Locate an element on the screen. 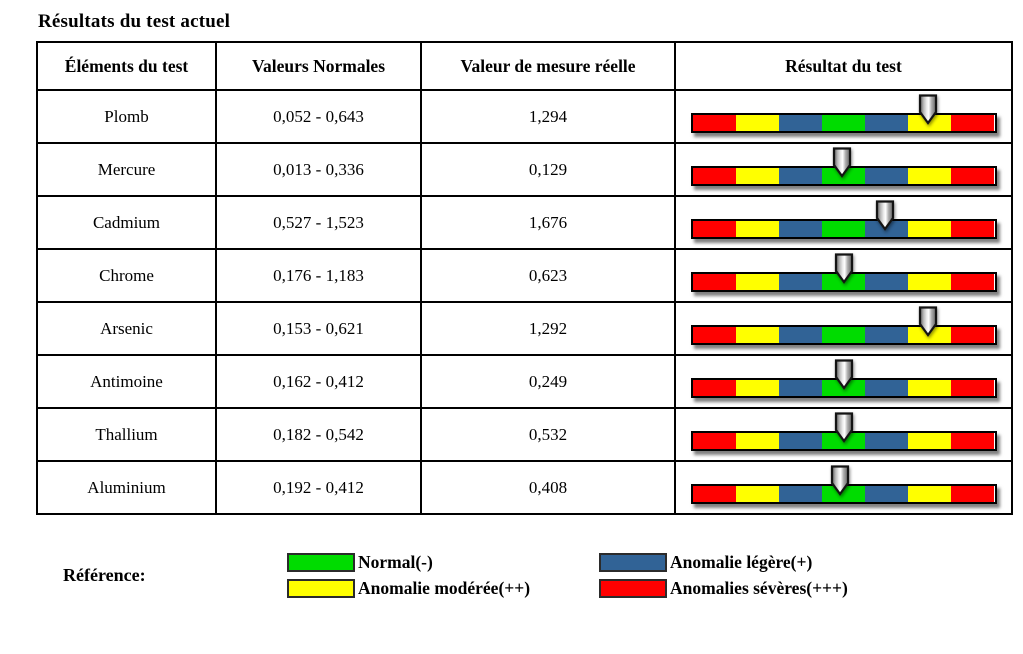  measured-value-cell: 0,623 is located at coordinates (548, 275).